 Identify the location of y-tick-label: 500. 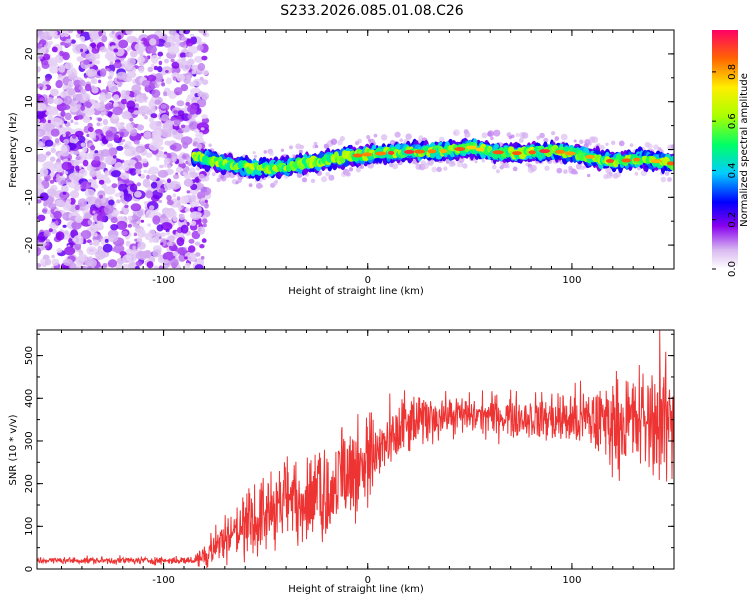
(29, 355).